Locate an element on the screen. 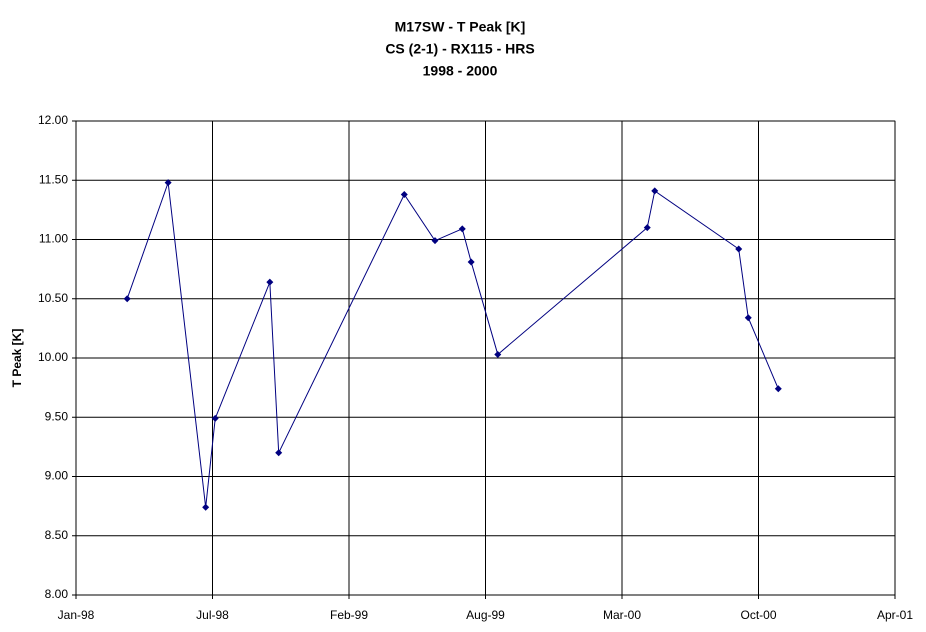 Image resolution: width=926 pixels, height=632 pixels. y-tick-label: 8.00 is located at coordinates (57, 594).